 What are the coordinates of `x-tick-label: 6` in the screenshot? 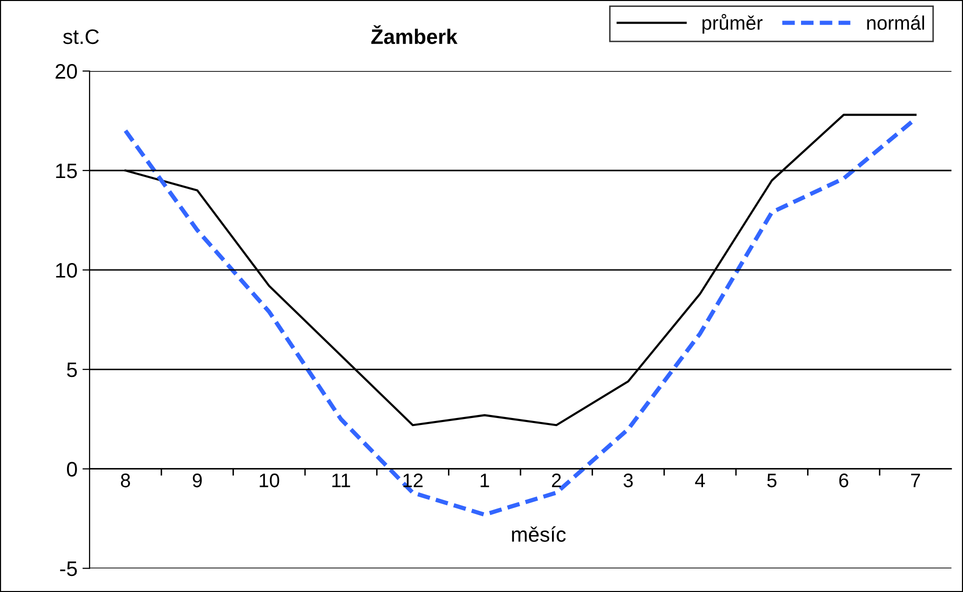 It's located at (843, 481).